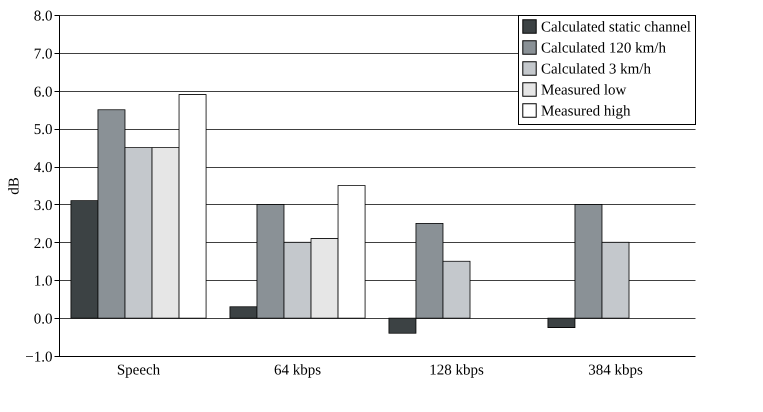 Image resolution: width=763 pixels, height=412 pixels. What do you see at coordinates (43, 92) in the screenshot?
I see `y-tick-label: 6.0` at bounding box center [43, 92].